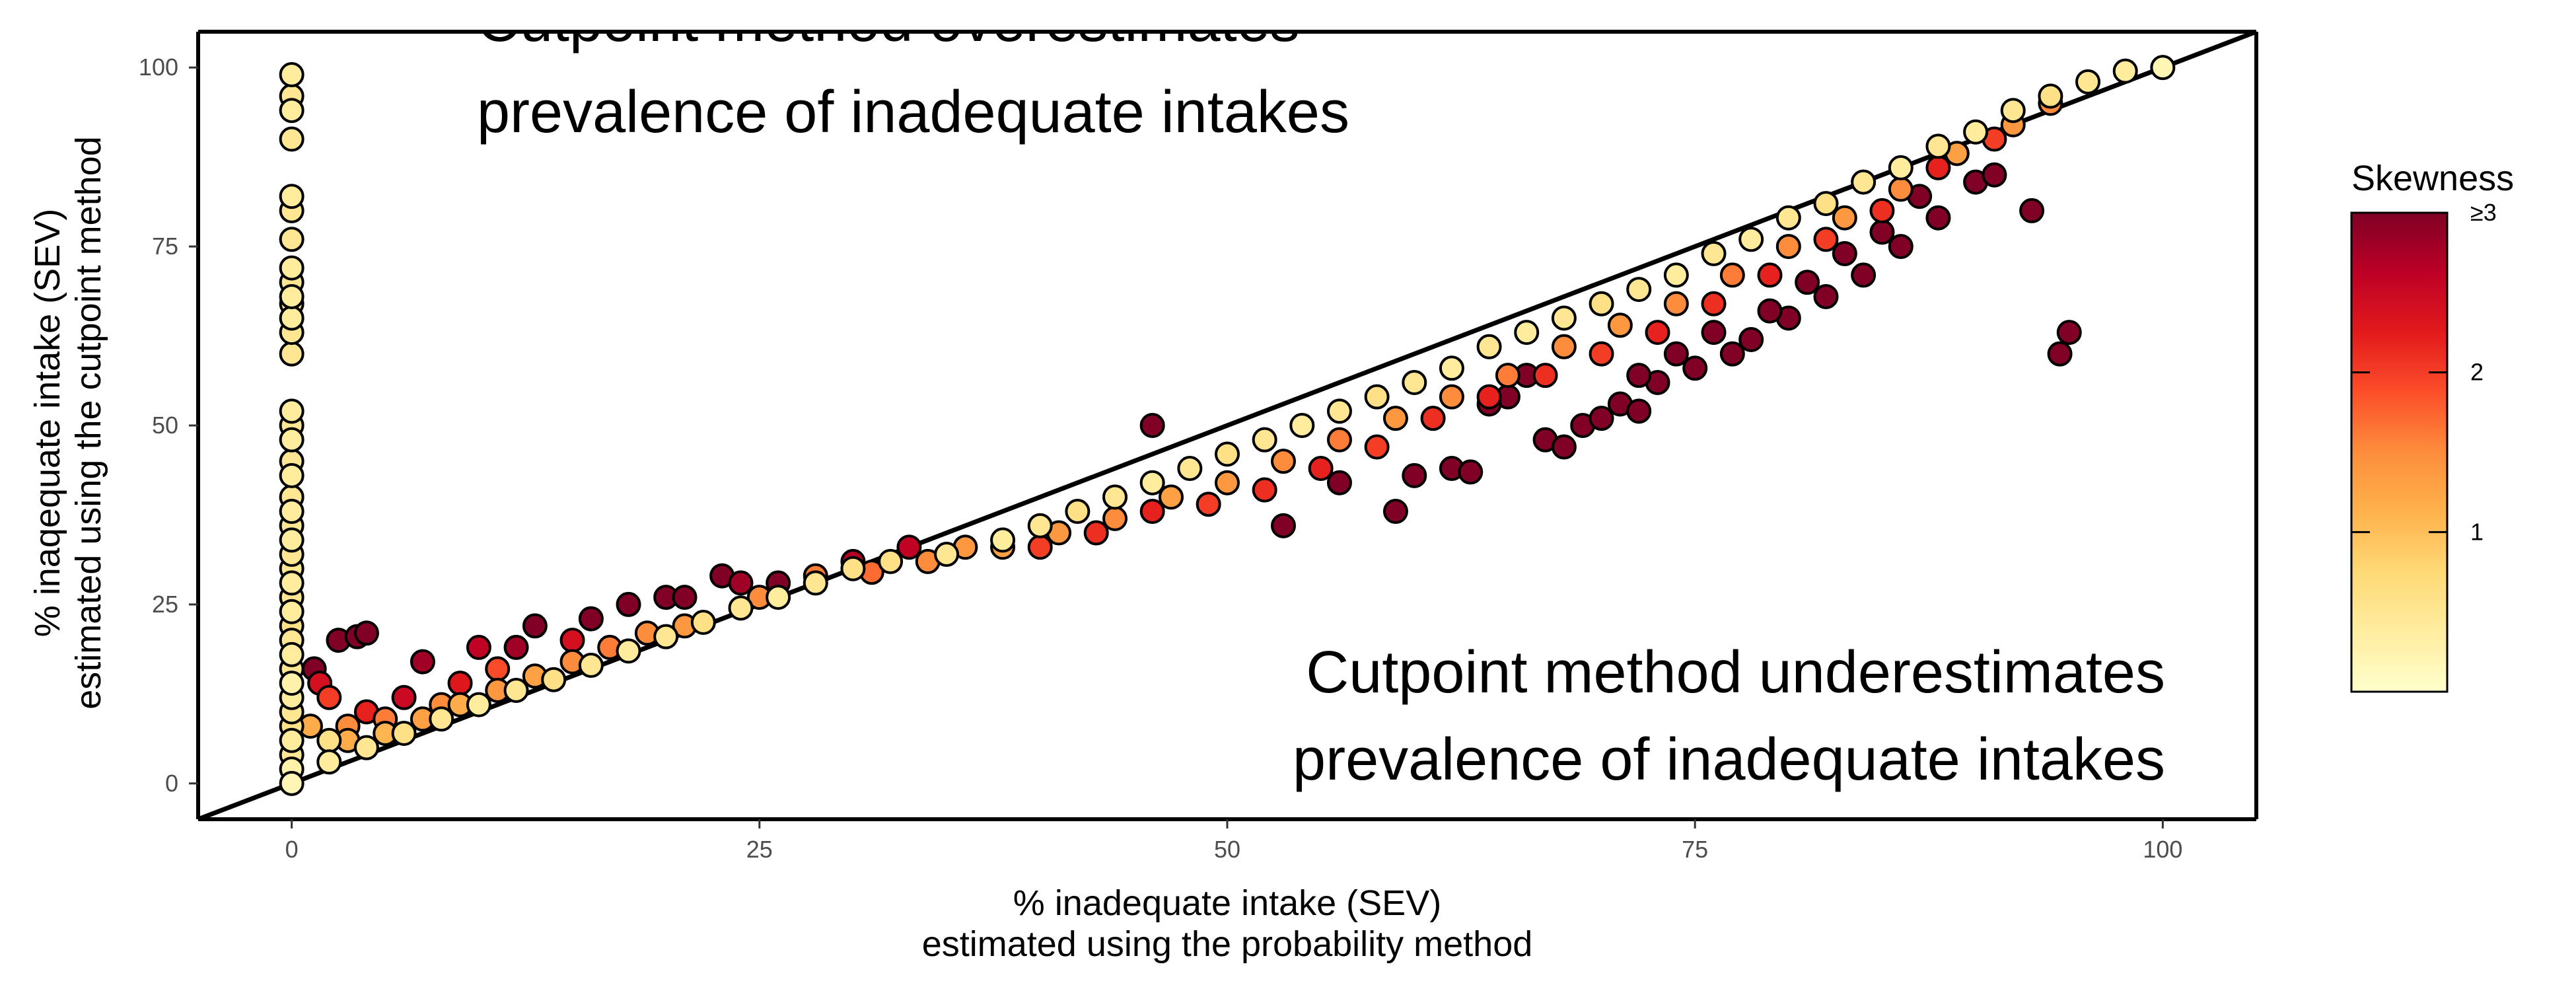 This screenshot has width=2576, height=991. Describe the element at coordinates (159, 67) in the screenshot. I see `y-tick-label: 100` at that location.